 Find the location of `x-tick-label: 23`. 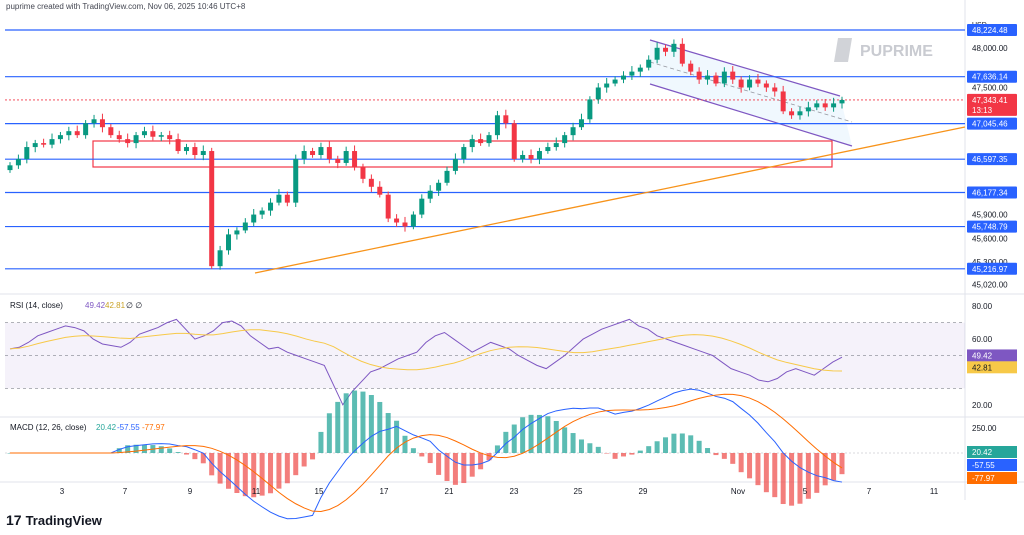

x-tick-label: 23 is located at coordinates (514, 491).